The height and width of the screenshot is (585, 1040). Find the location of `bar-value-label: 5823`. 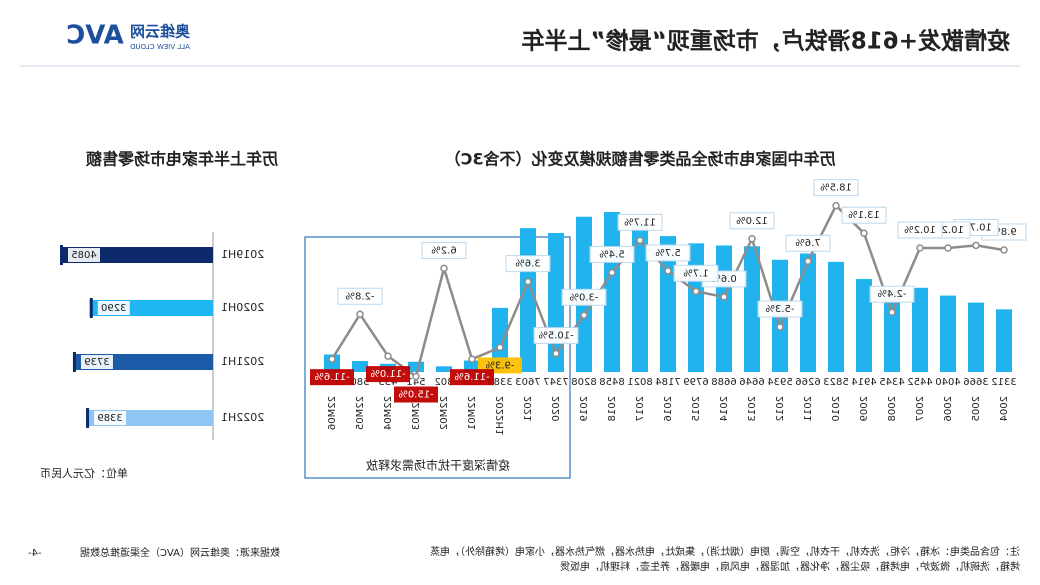

bar-value-label: 5823 is located at coordinates (835, 382).